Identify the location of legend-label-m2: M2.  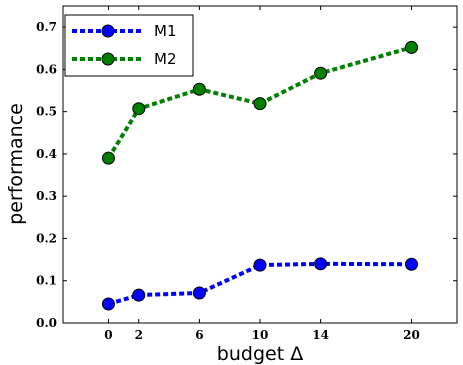
(165, 59).